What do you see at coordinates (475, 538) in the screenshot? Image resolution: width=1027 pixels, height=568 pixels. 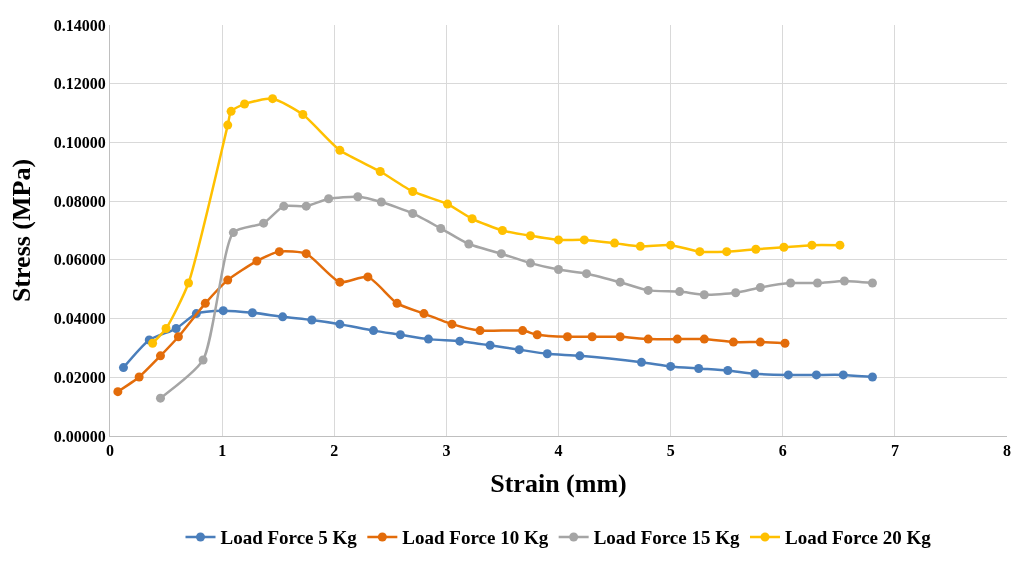 I see `legend-label: Load Force 10 Kg` at bounding box center [475, 538].